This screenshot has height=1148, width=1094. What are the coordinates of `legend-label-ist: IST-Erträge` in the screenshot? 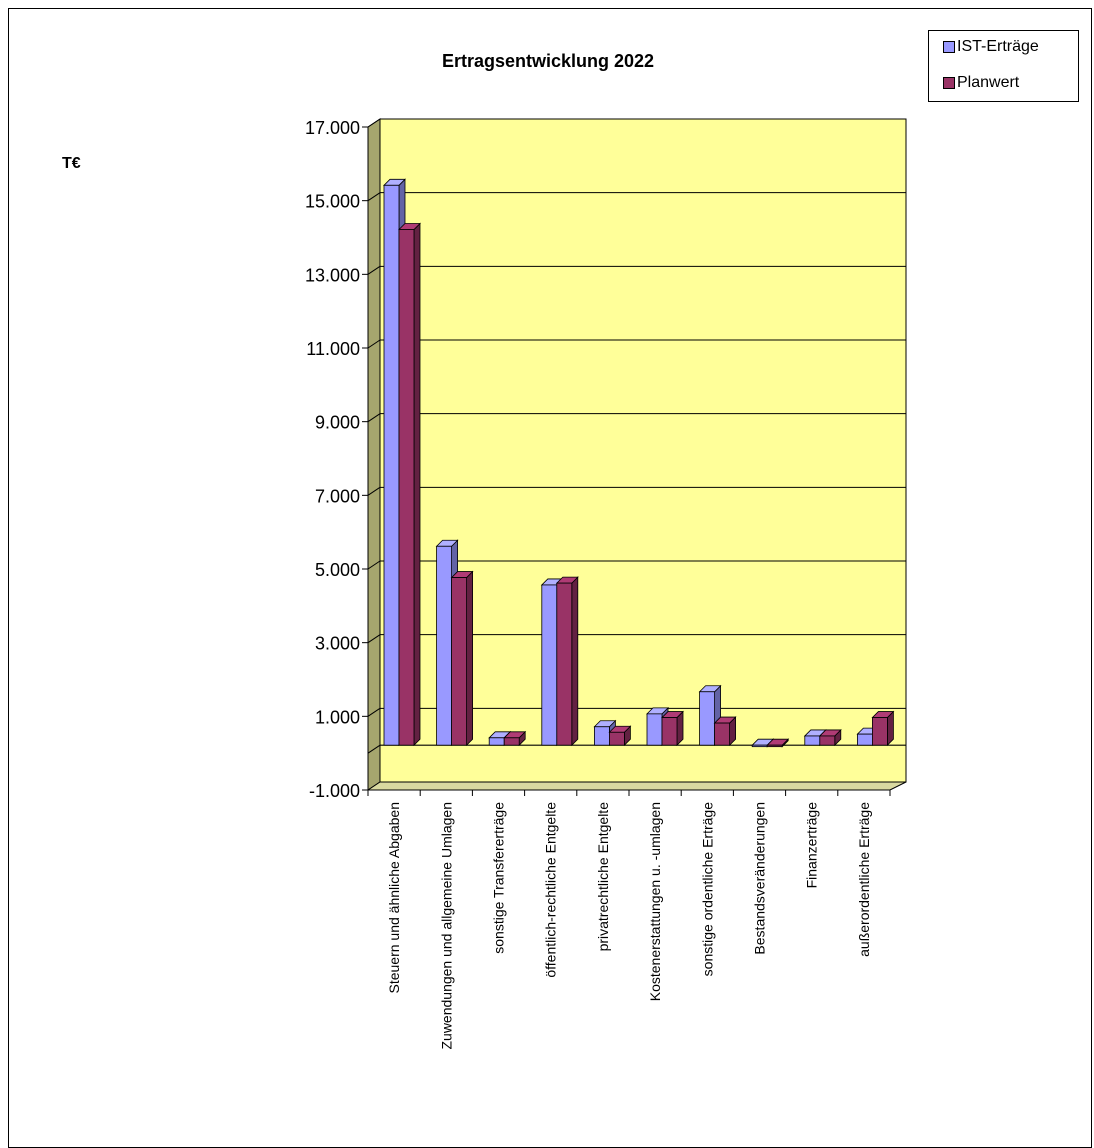 It's located at (998, 46).